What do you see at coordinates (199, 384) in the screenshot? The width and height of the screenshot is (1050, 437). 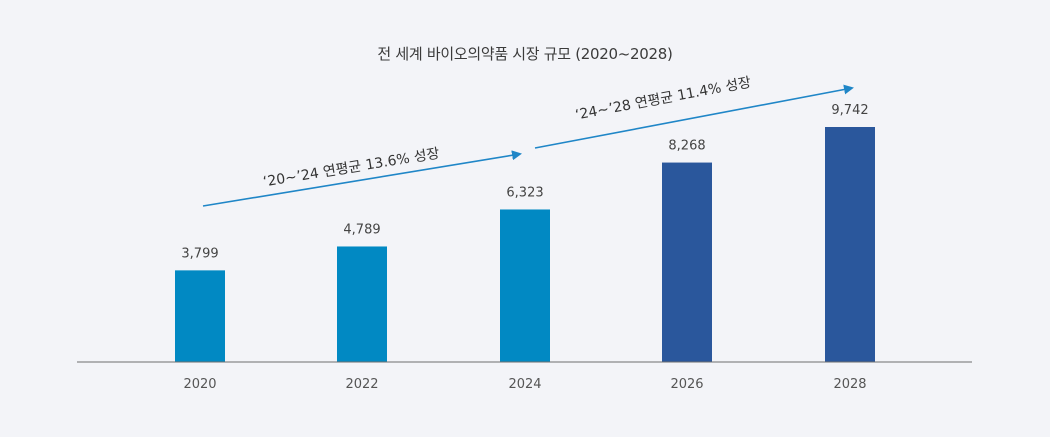 I see `x-tick-label-2020: 2020` at bounding box center [199, 384].